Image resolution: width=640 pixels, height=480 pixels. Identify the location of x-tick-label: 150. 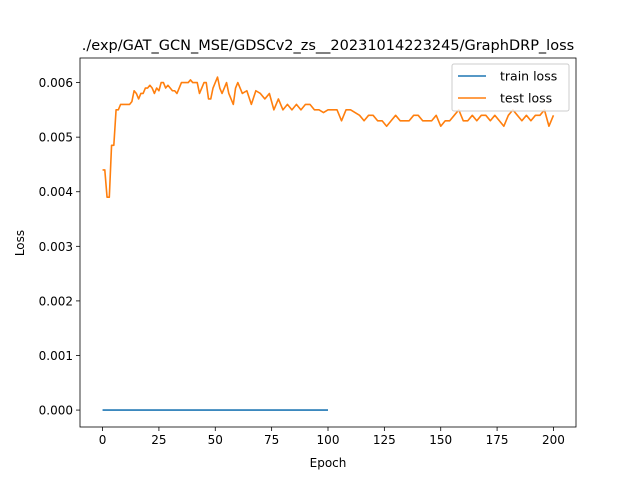
(440, 440).